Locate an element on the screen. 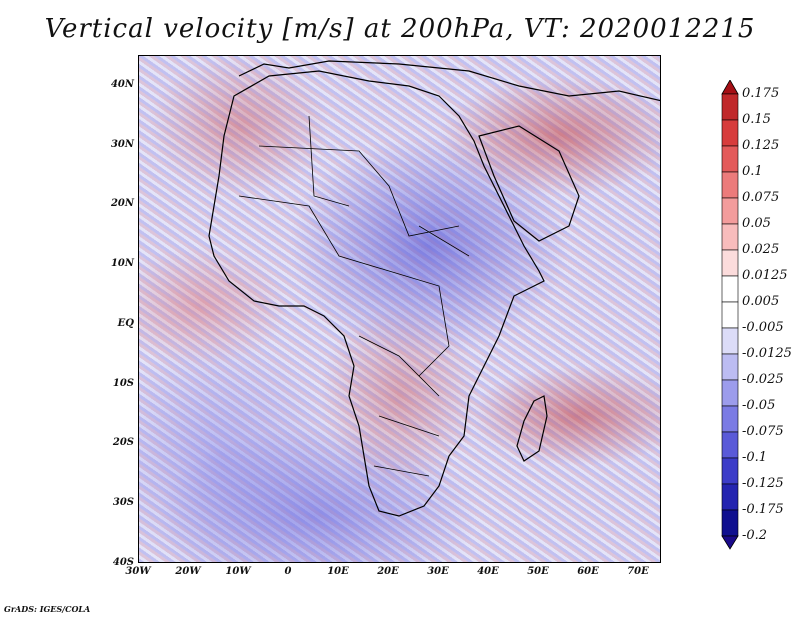 Image resolution: width=800 pixels, height=618 pixels. colorbar-tick-label: 0.15 is located at coordinates (756, 119).